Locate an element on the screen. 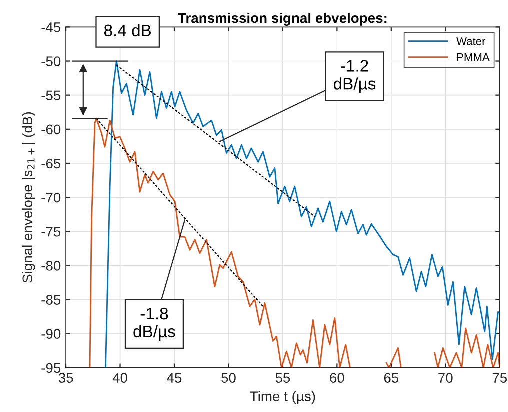  y-tick-label: -50 is located at coordinates (51, 61).